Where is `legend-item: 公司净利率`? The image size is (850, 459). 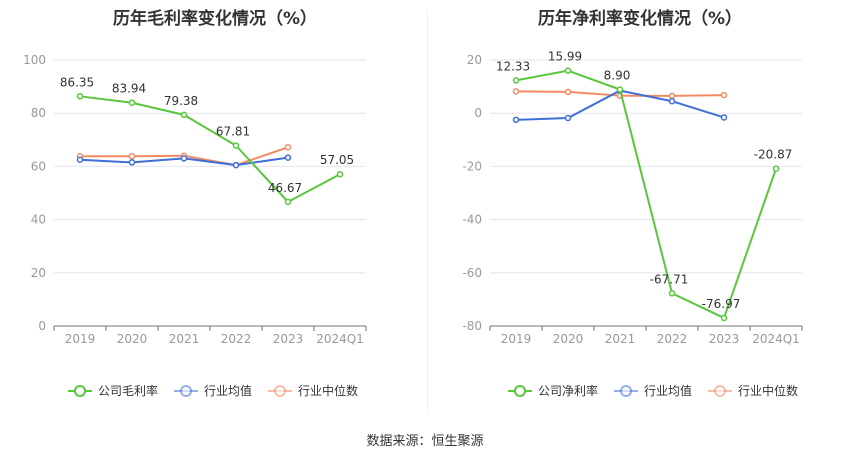 legend-item: 公司净利率 is located at coordinates (553, 390).